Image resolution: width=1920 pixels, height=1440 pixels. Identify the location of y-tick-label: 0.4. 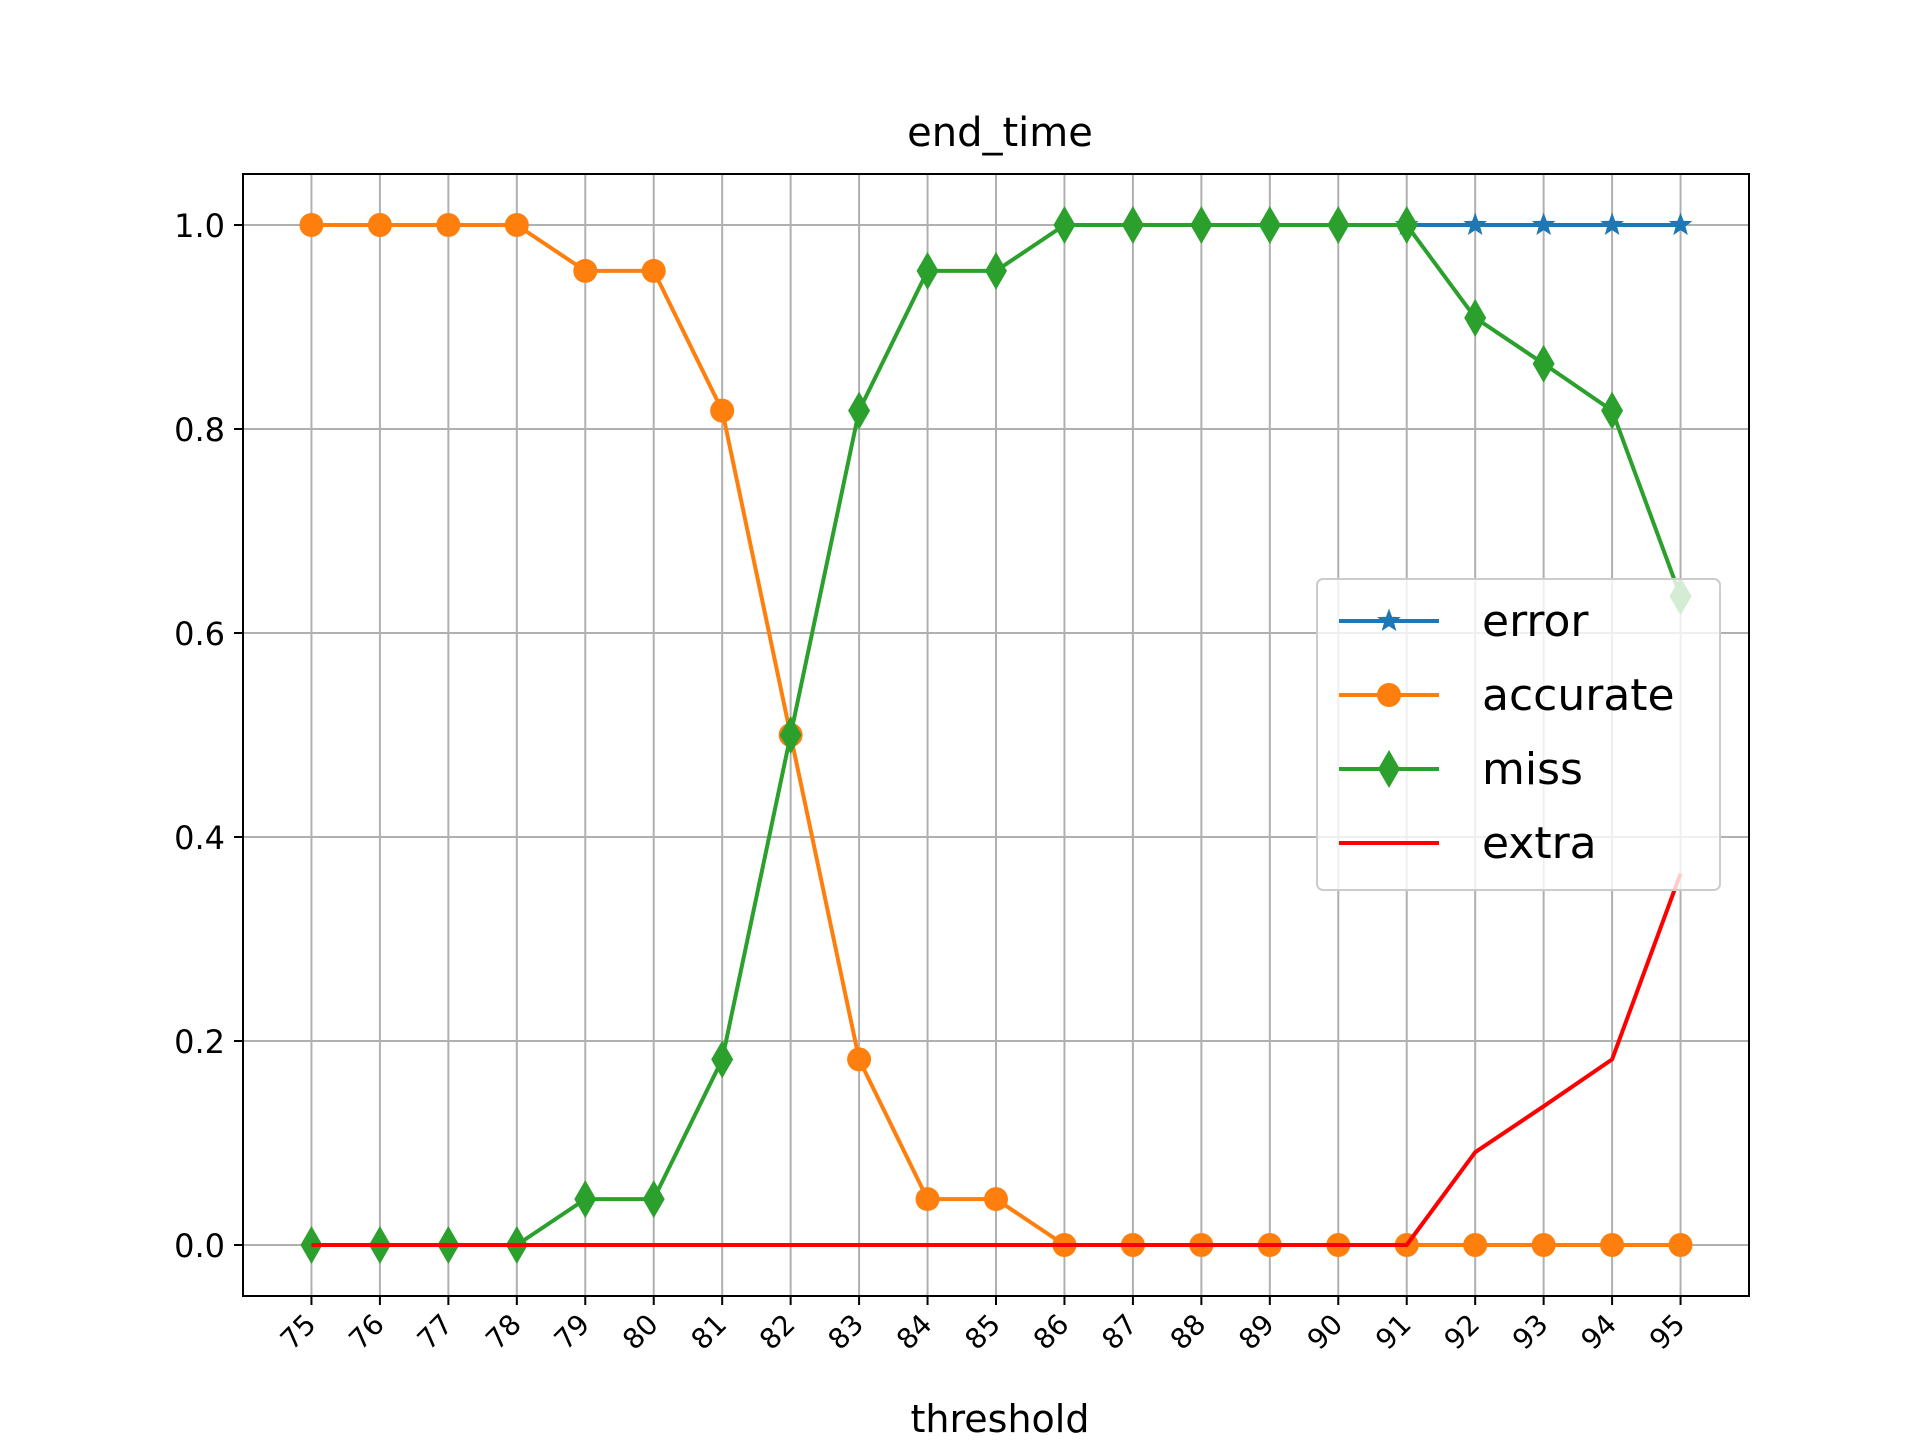
(199, 838).